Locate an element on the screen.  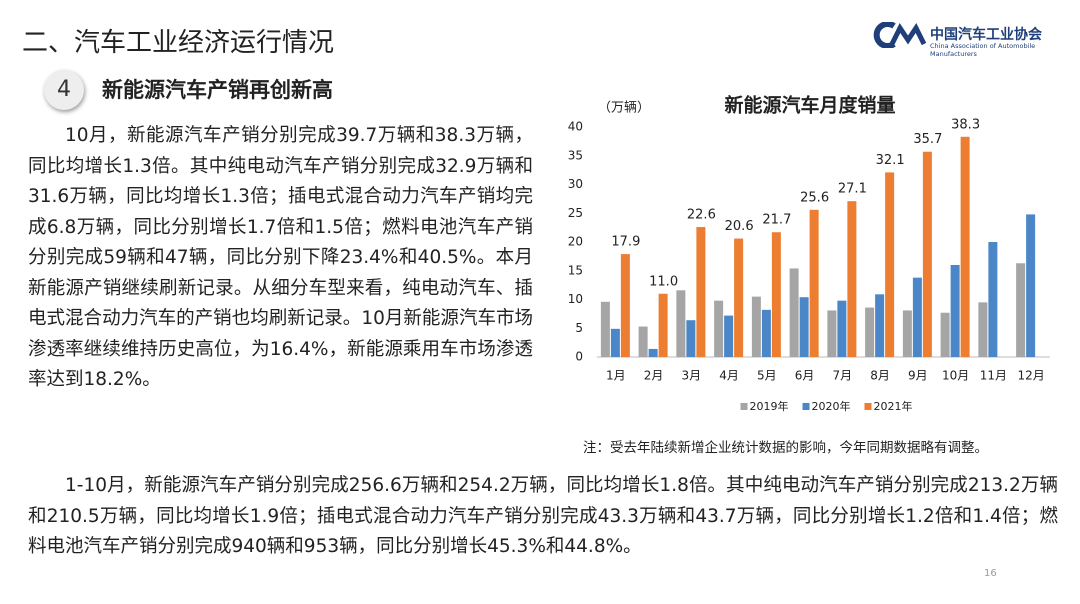
y-tick-label: 25 is located at coordinates (575, 213).